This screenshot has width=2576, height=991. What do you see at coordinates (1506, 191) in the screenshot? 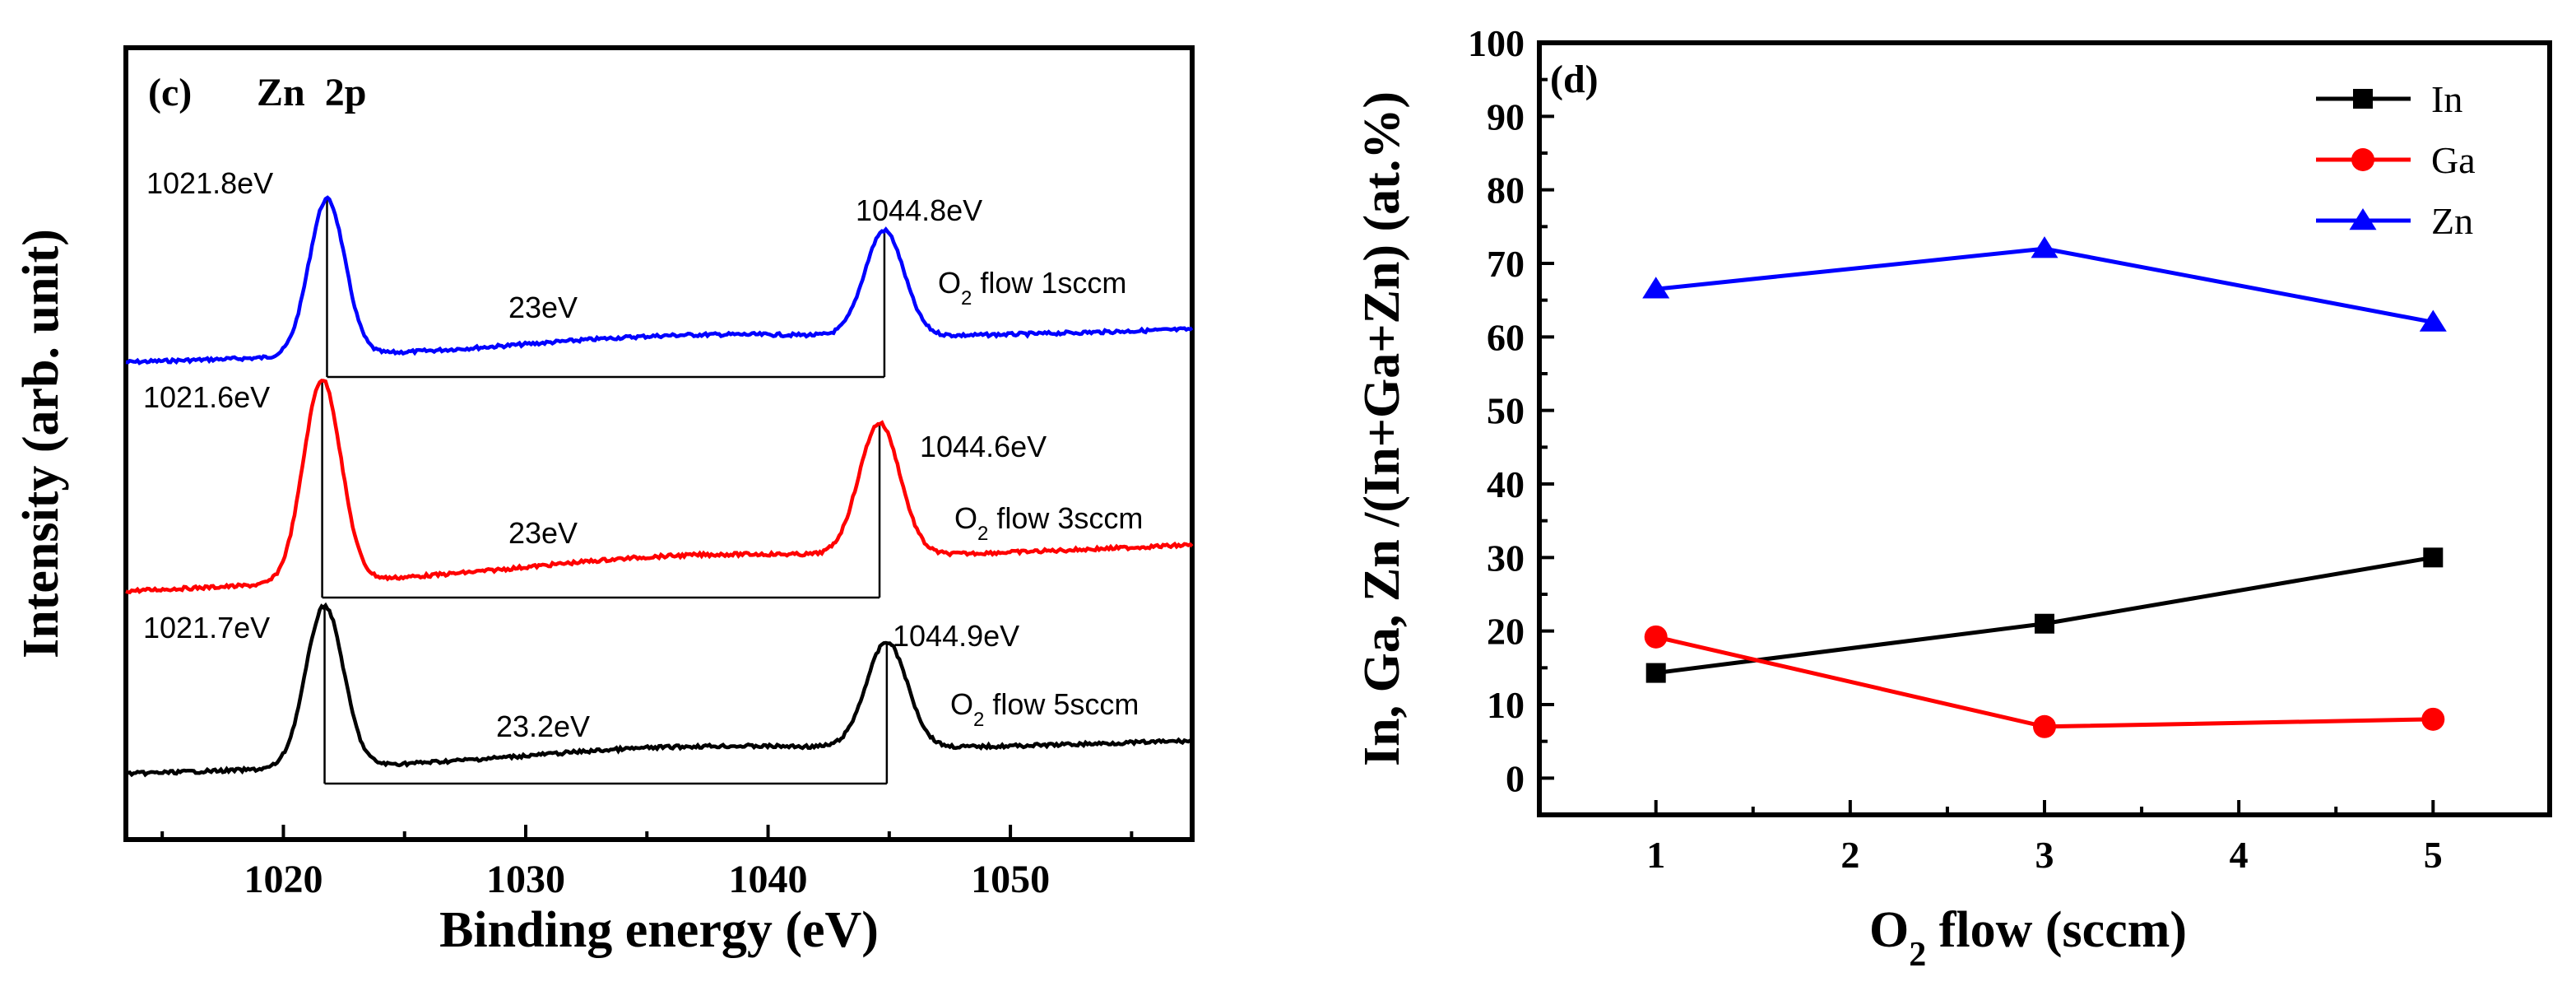
I see `panel-d-y-tick-label: 80` at bounding box center [1506, 191].